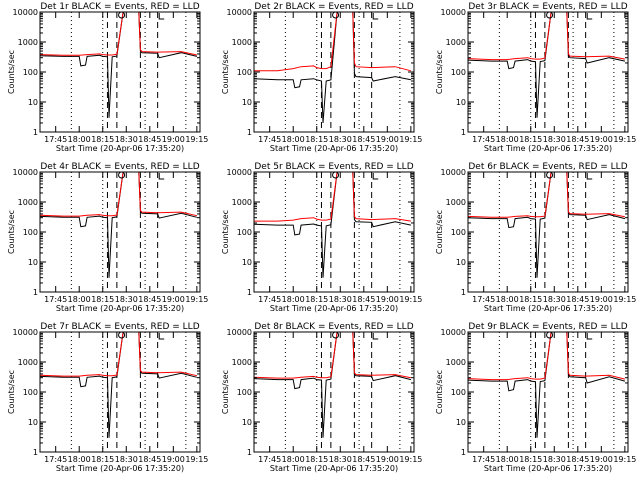  What do you see at coordinates (333, 7) in the screenshot?
I see `panel-title: Det 2r BLACK = Events, RED = LLD` at bounding box center [333, 7].